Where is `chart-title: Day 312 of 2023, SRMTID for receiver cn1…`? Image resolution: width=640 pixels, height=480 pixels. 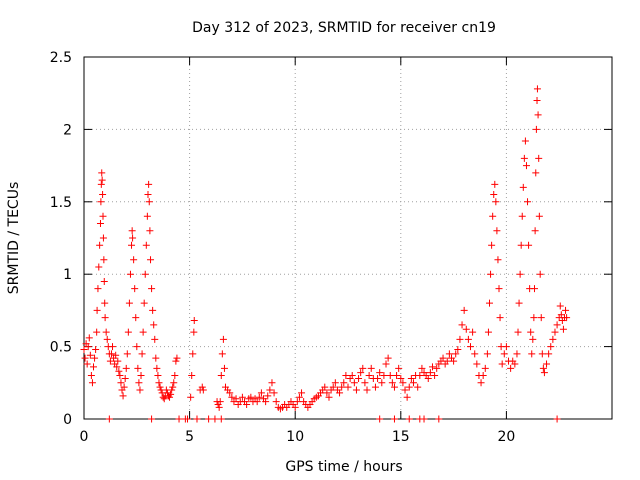
chart-title: Day 312 of 2023, SRMTID for receiver cn1… is located at coordinates (344, 28).